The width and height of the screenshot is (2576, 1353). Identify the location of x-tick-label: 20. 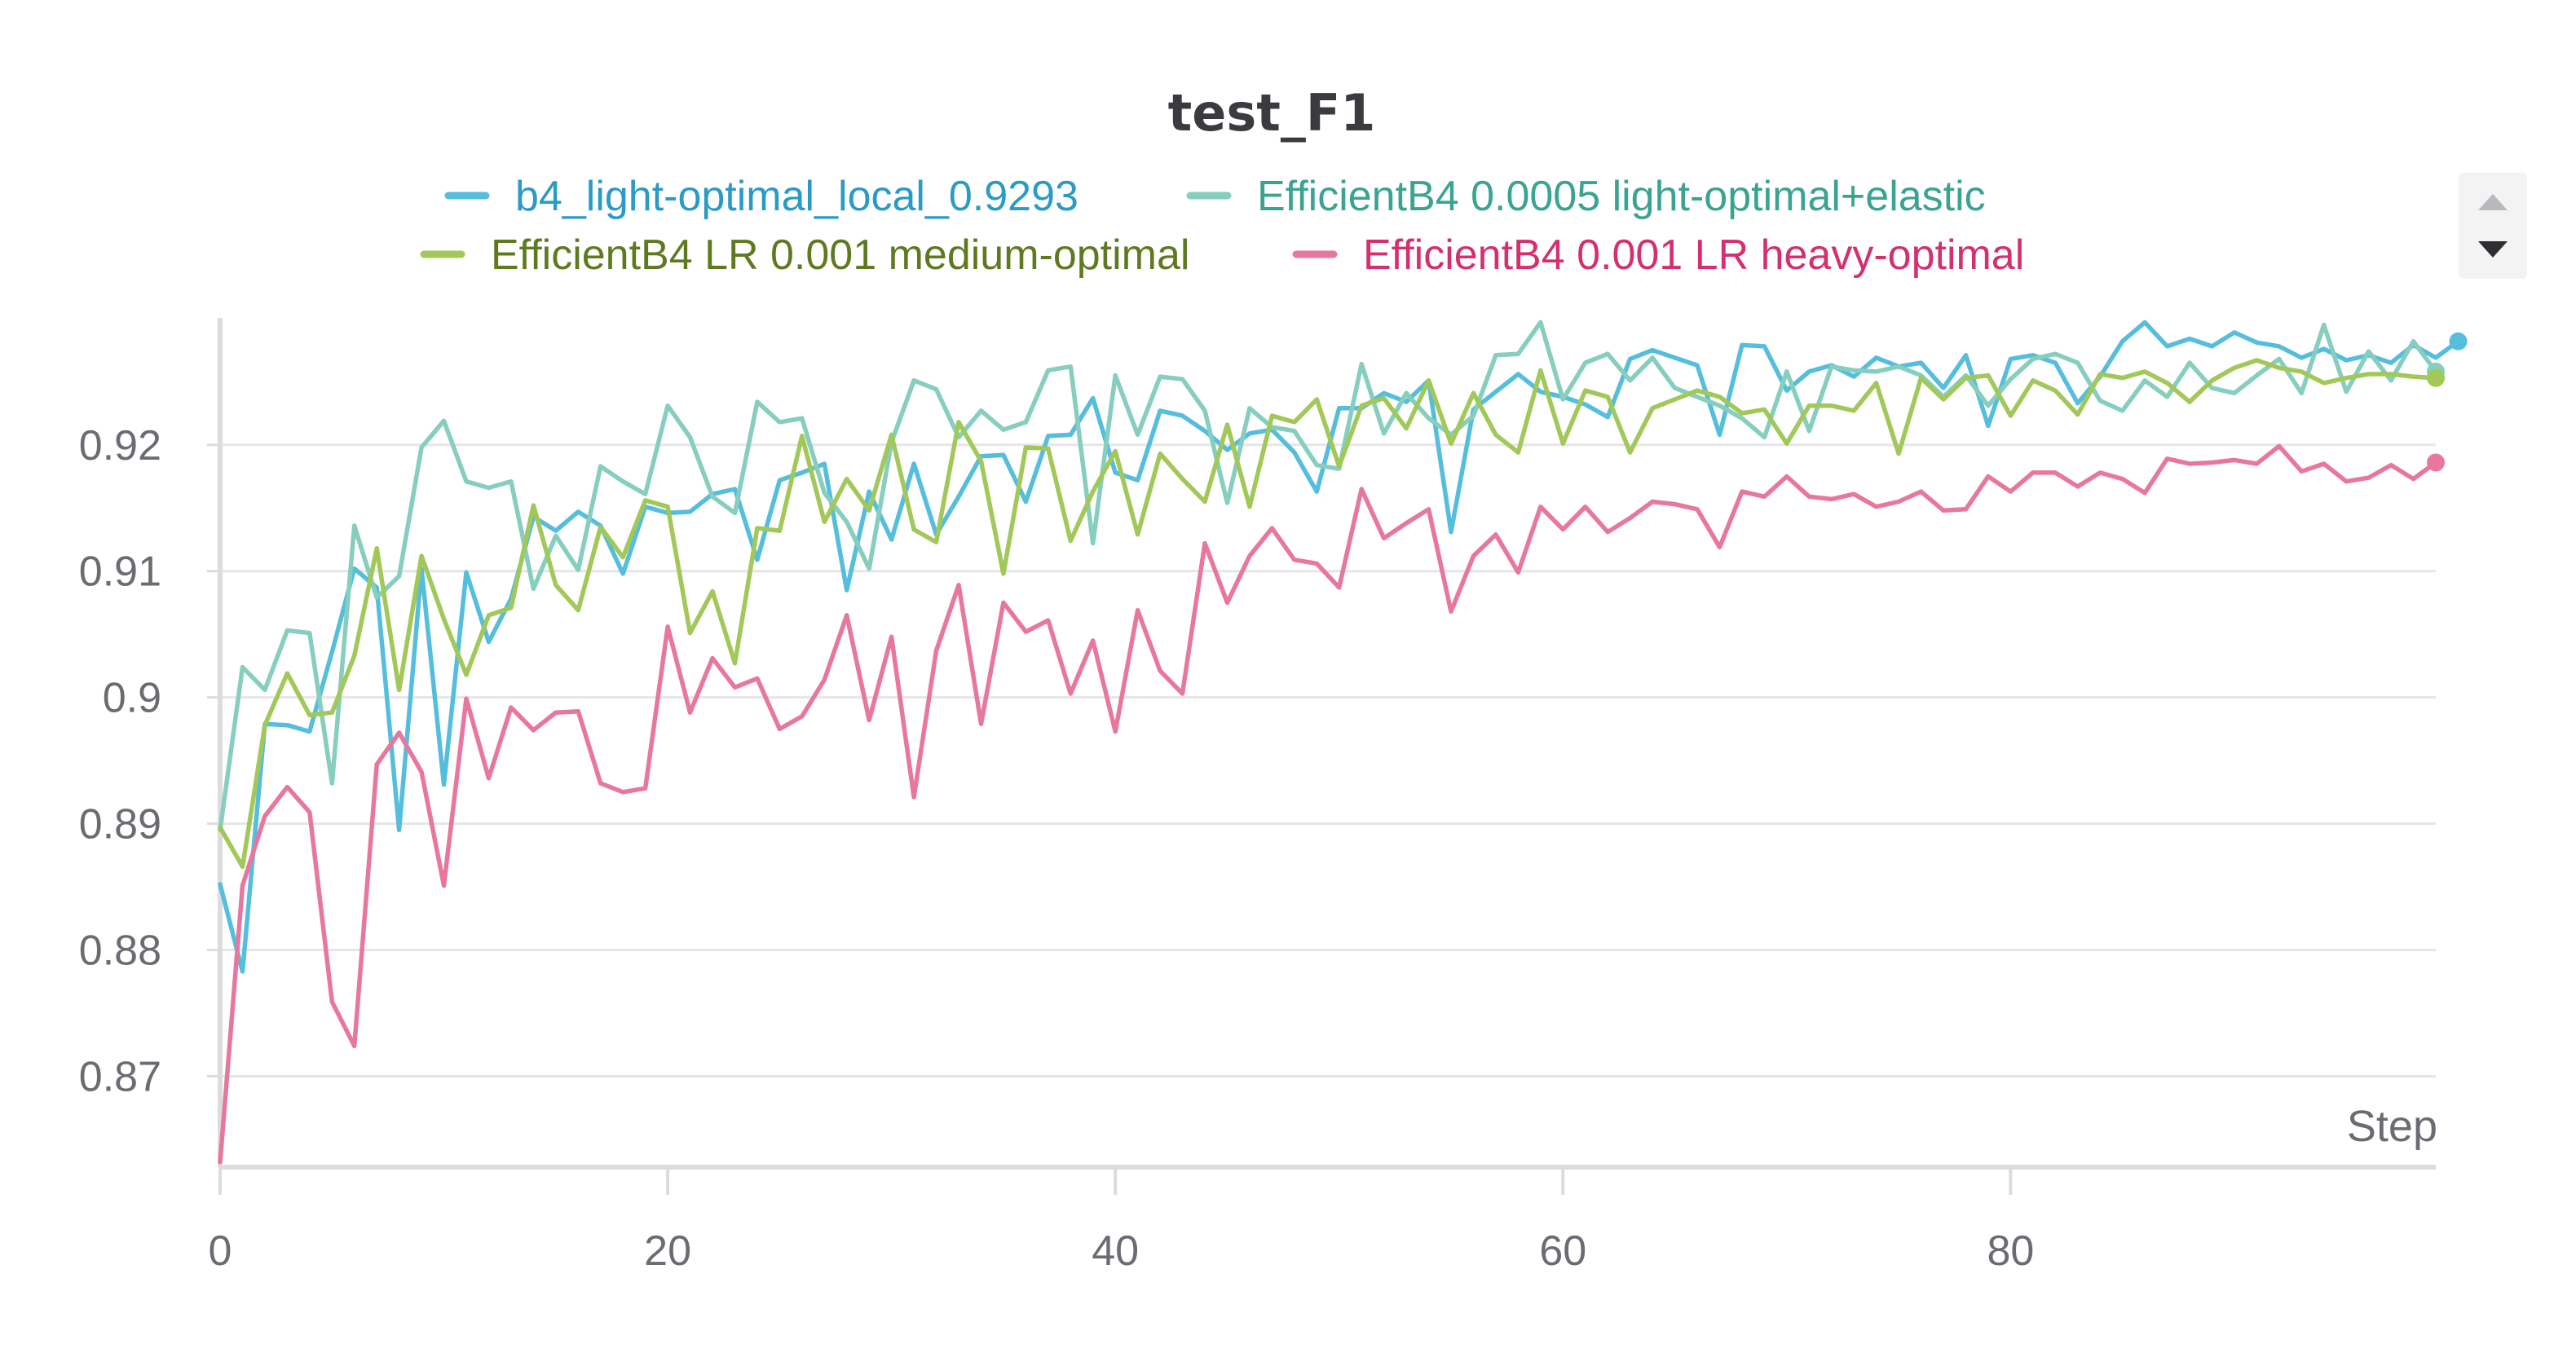
(667, 1251).